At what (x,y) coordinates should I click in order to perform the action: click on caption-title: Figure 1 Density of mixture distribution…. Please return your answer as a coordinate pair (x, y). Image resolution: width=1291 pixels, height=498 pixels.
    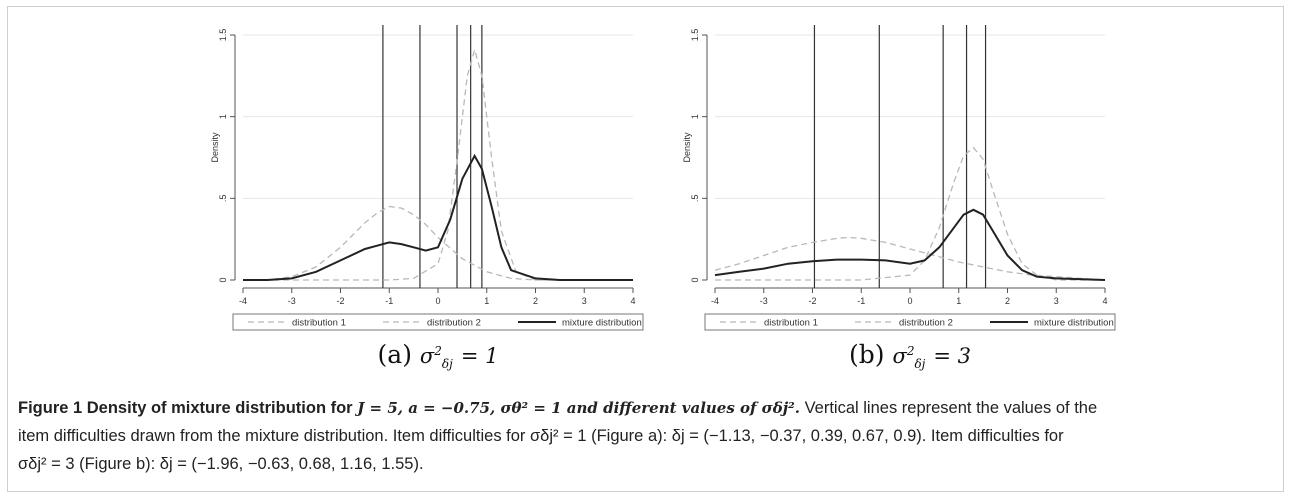
    Looking at the image, I should click on (409, 408).